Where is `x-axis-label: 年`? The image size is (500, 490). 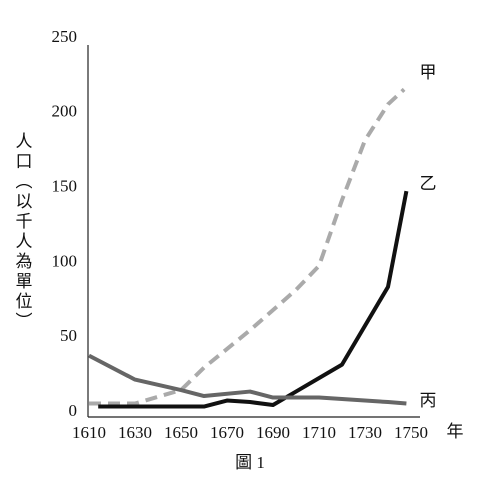 x-axis-label: 年 is located at coordinates (455, 431).